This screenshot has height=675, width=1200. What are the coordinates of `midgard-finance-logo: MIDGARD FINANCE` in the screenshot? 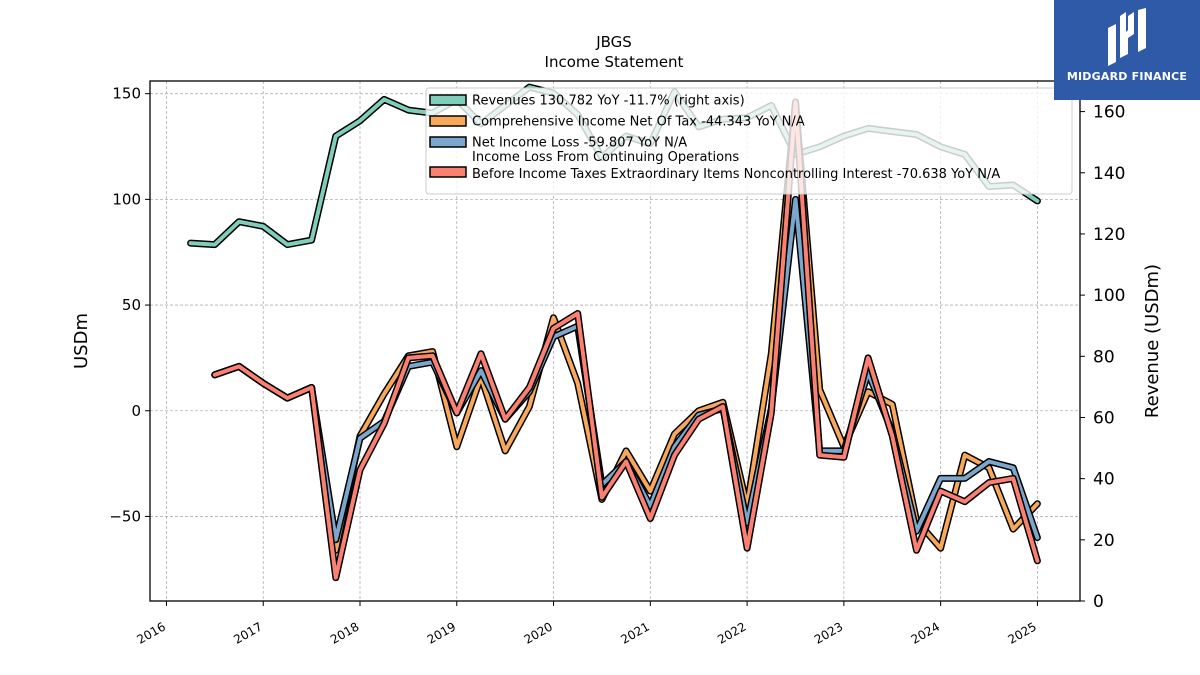 It's located at (1127, 50).